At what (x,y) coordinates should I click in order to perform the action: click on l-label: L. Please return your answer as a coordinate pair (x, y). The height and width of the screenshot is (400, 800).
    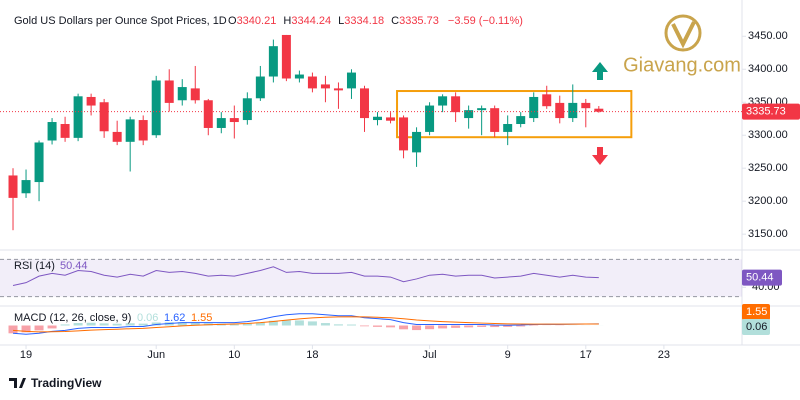
    Looking at the image, I should click on (341, 21).